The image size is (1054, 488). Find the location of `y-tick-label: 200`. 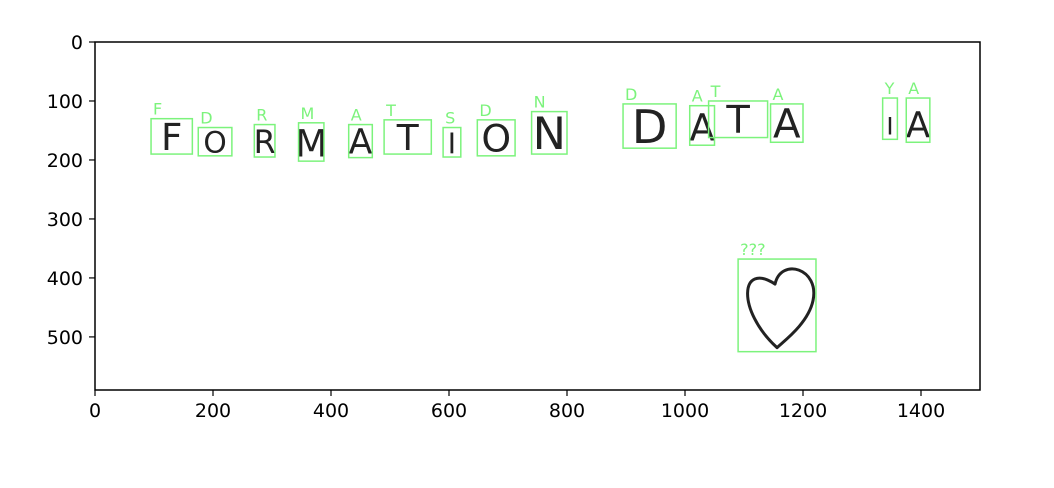

y-tick-label: 200 is located at coordinates (65, 161).